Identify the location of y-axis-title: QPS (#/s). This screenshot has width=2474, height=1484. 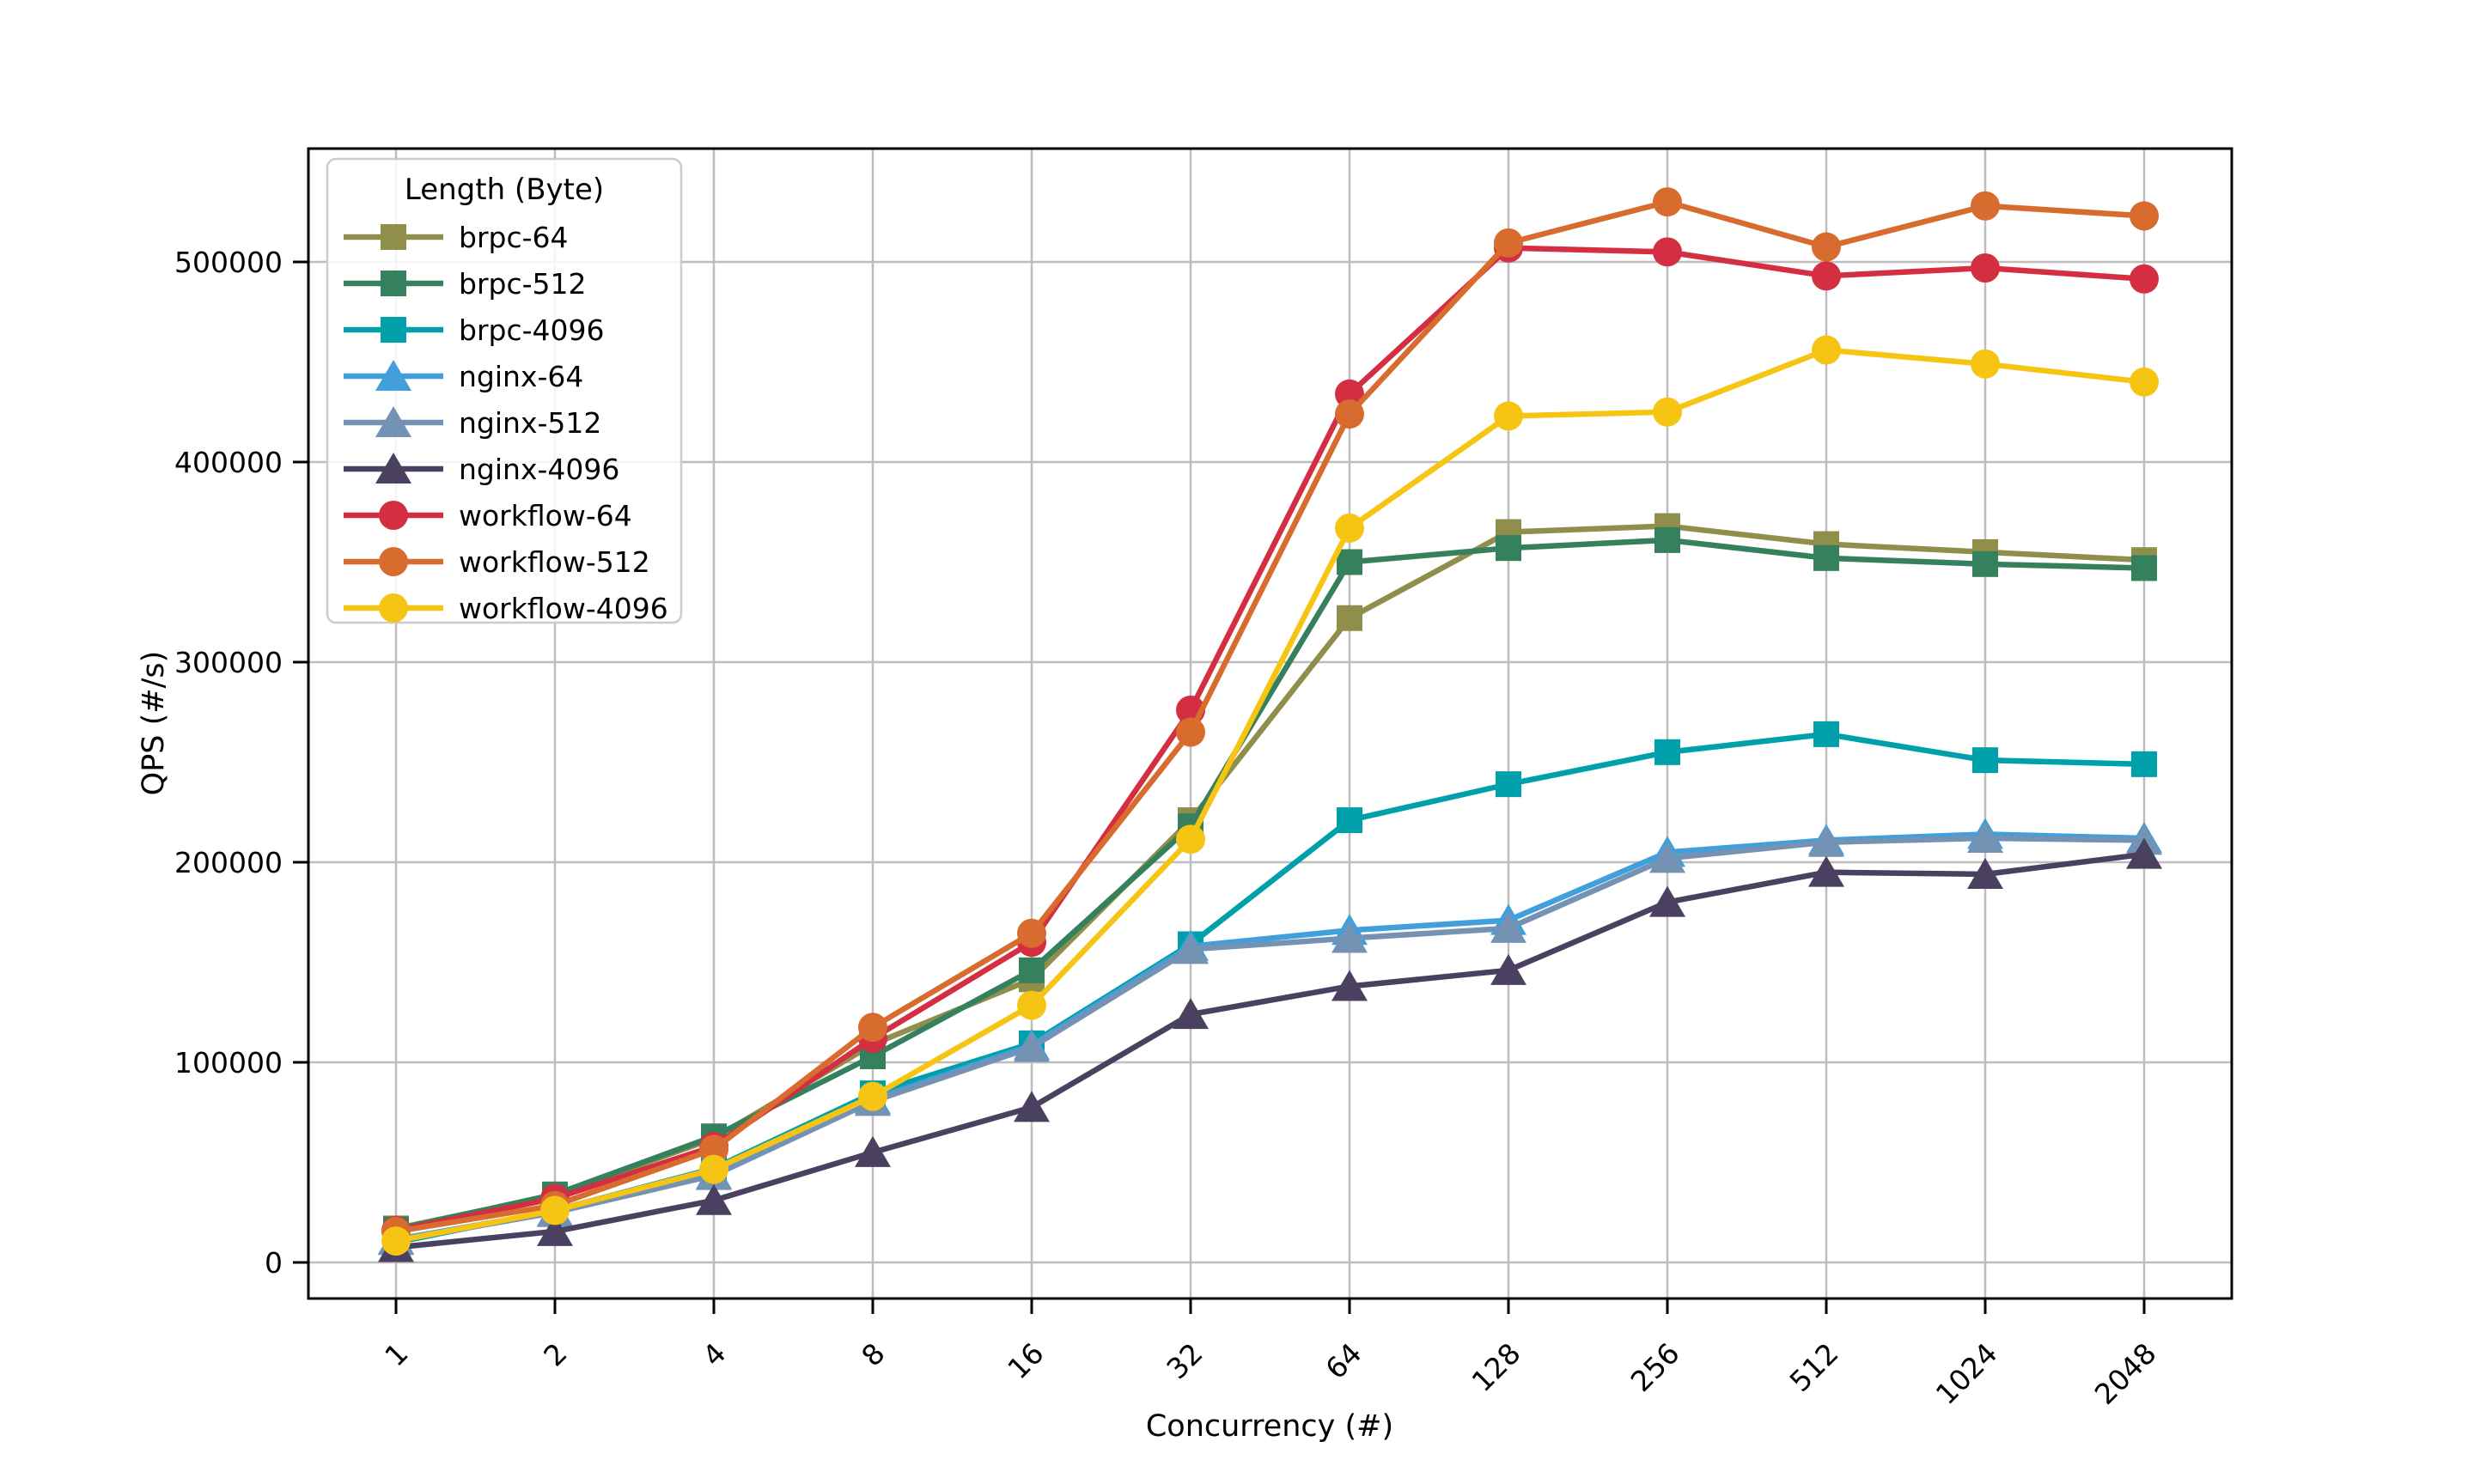
(154, 723).